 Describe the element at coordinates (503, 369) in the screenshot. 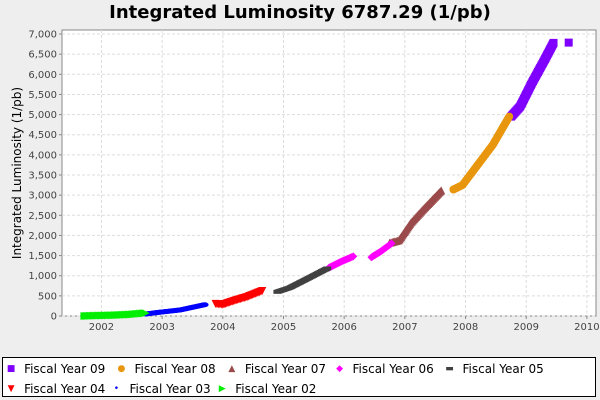

I see `legend-label: Fiscal Year 05` at that location.